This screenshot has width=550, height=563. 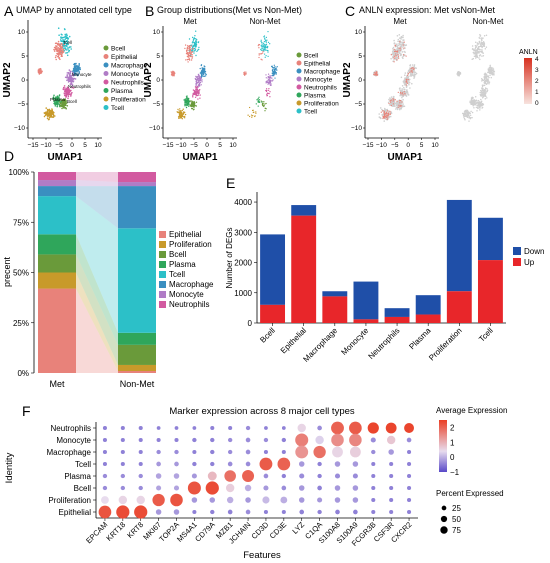 What do you see at coordinates (480, 105) in the screenshot?
I see `umap-cluster-bcell` at bounding box center [480, 105].